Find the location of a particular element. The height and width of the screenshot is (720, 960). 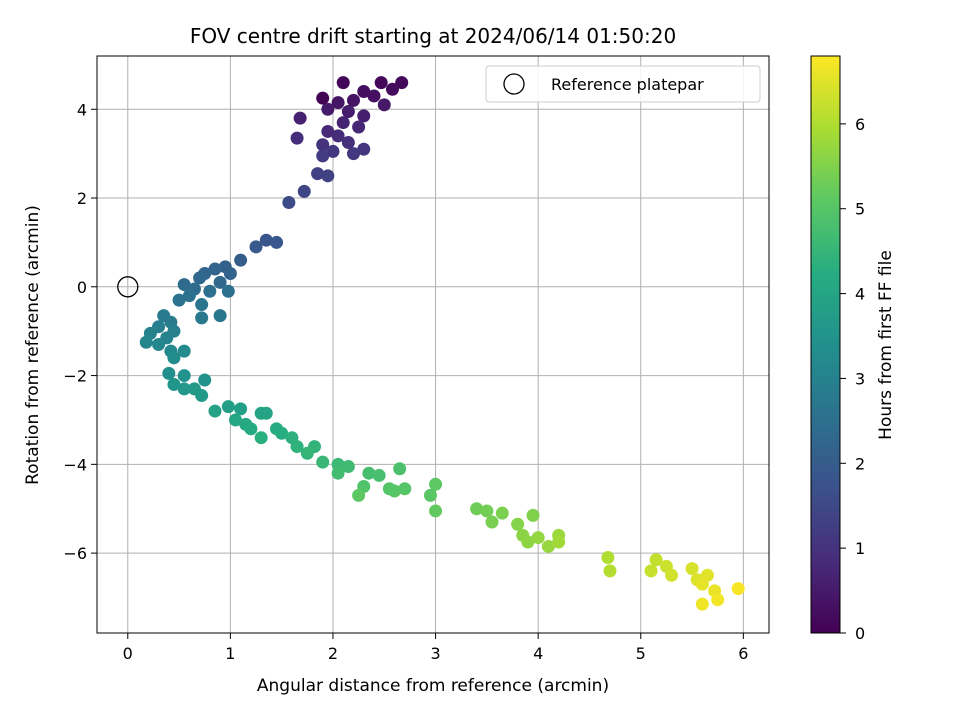

x-tick-label: 3 is located at coordinates (435, 653).